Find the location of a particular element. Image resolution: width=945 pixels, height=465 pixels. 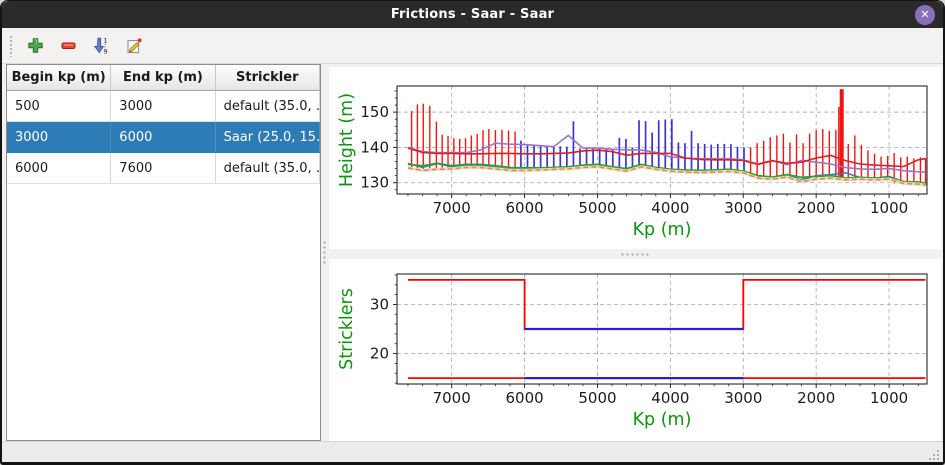

table-header-row: Begin kp (m) End kp (m) Strickler is located at coordinates (163, 78).